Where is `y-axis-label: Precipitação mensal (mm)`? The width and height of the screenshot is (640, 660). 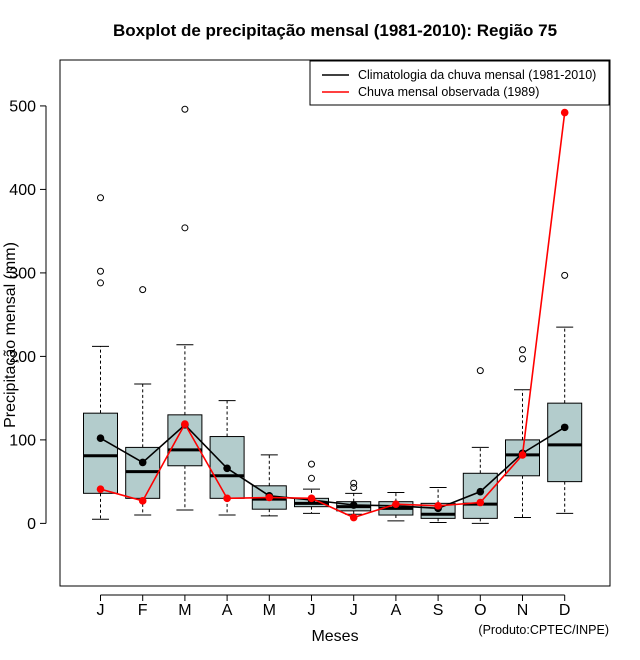
y-axis-label: Precipitação mensal (mm) is located at coordinates (10, 335).